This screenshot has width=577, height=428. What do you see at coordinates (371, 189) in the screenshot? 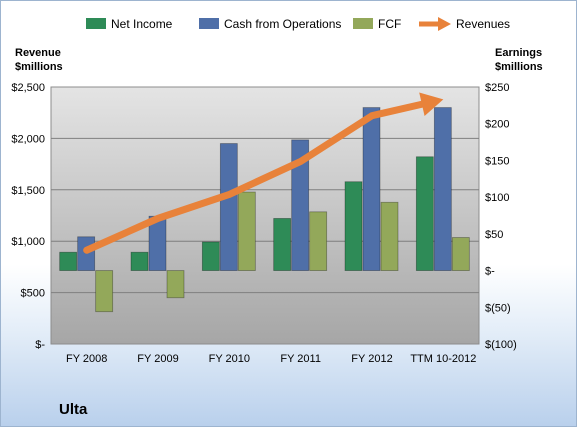
I see `bar-cash-from-operations-fy-2012` at bounding box center [371, 189].